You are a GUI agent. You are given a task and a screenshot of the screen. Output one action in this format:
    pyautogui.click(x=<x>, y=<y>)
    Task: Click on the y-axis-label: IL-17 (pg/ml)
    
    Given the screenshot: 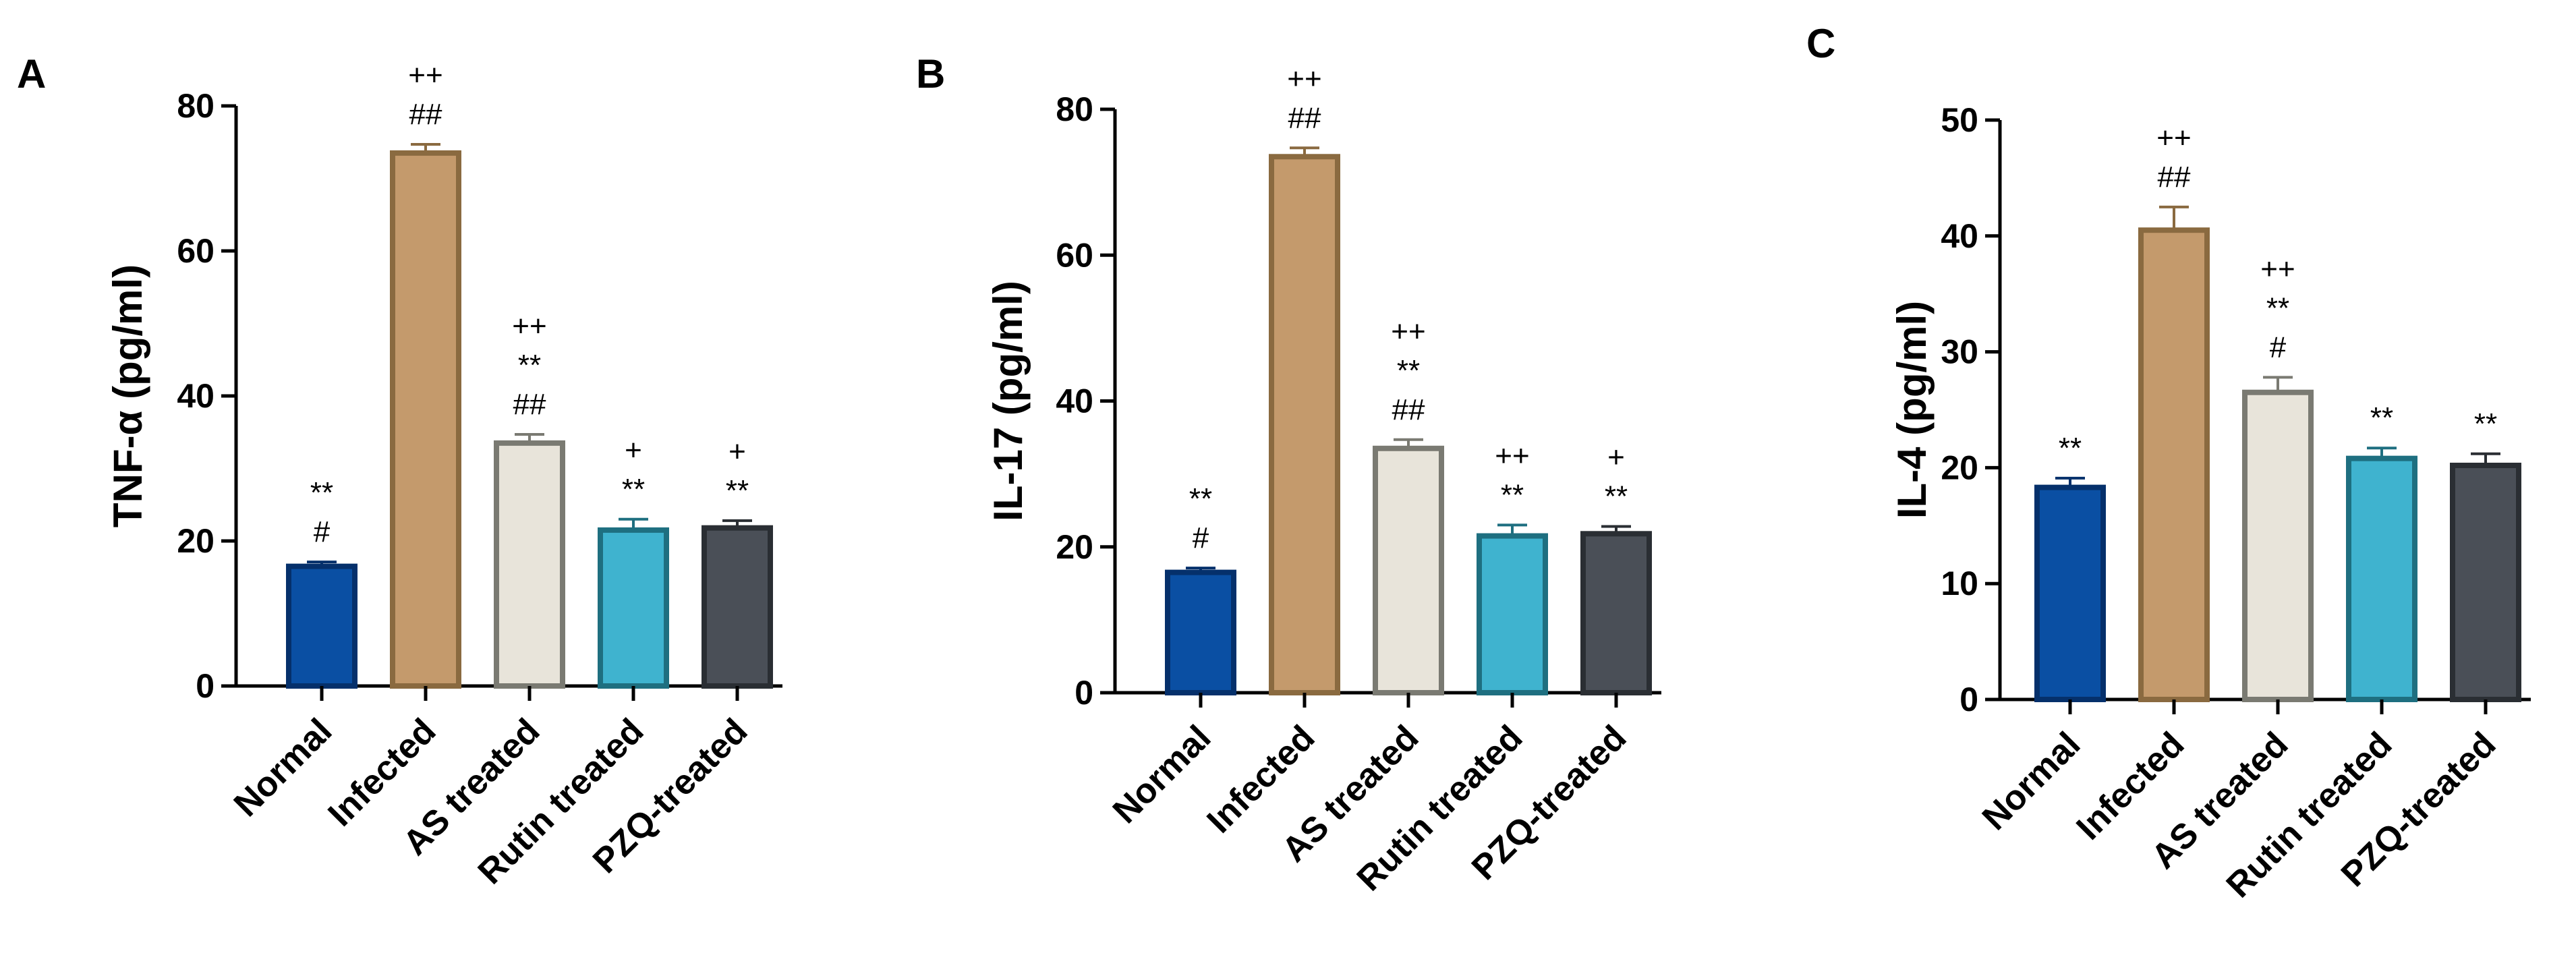 What is the action you would take?
    pyautogui.click(x=1008, y=401)
    